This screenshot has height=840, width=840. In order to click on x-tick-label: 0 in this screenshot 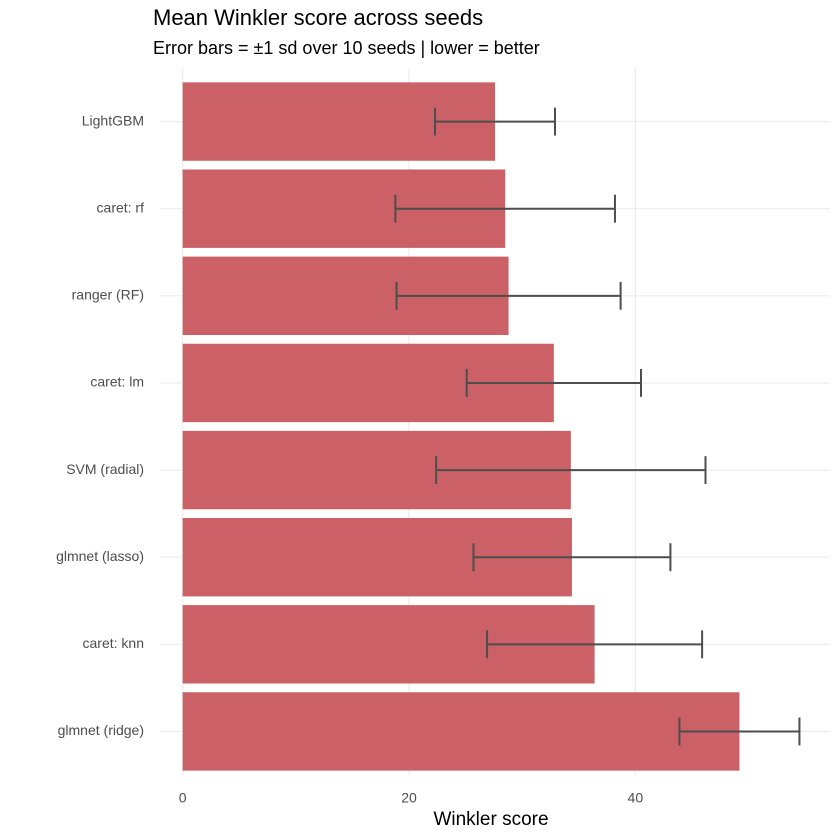, I will do `click(183, 798)`.